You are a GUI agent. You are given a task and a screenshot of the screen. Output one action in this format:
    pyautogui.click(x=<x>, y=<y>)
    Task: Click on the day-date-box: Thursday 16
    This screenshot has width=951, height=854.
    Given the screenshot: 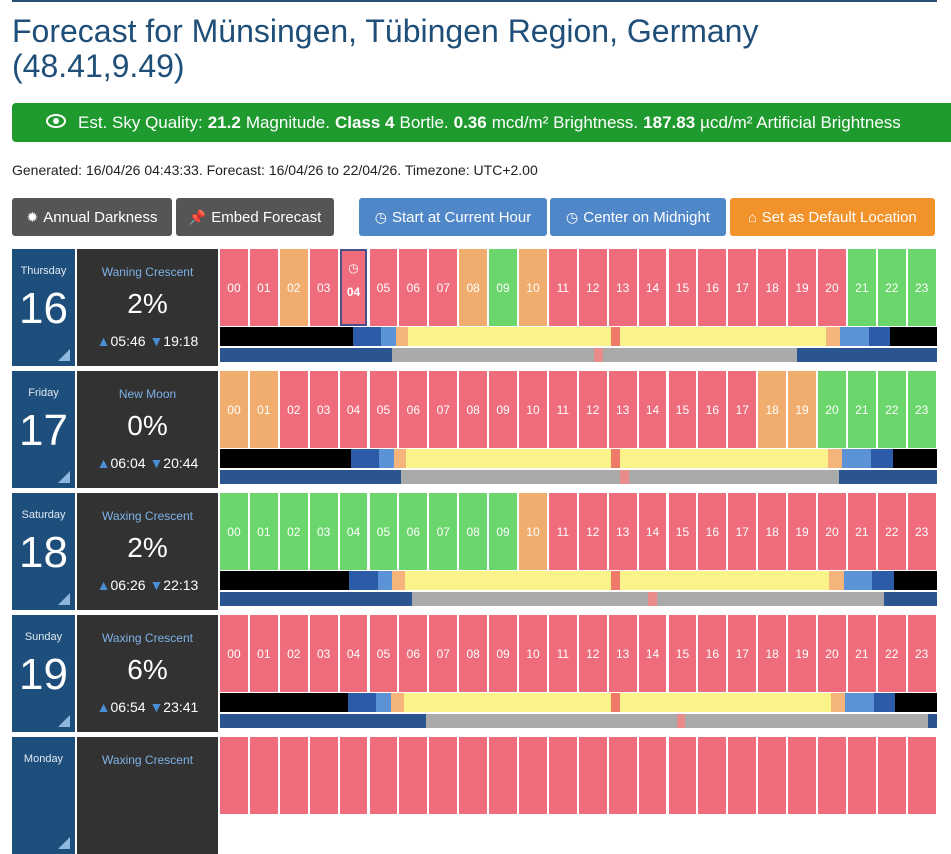 What is the action you would take?
    pyautogui.click(x=43, y=307)
    